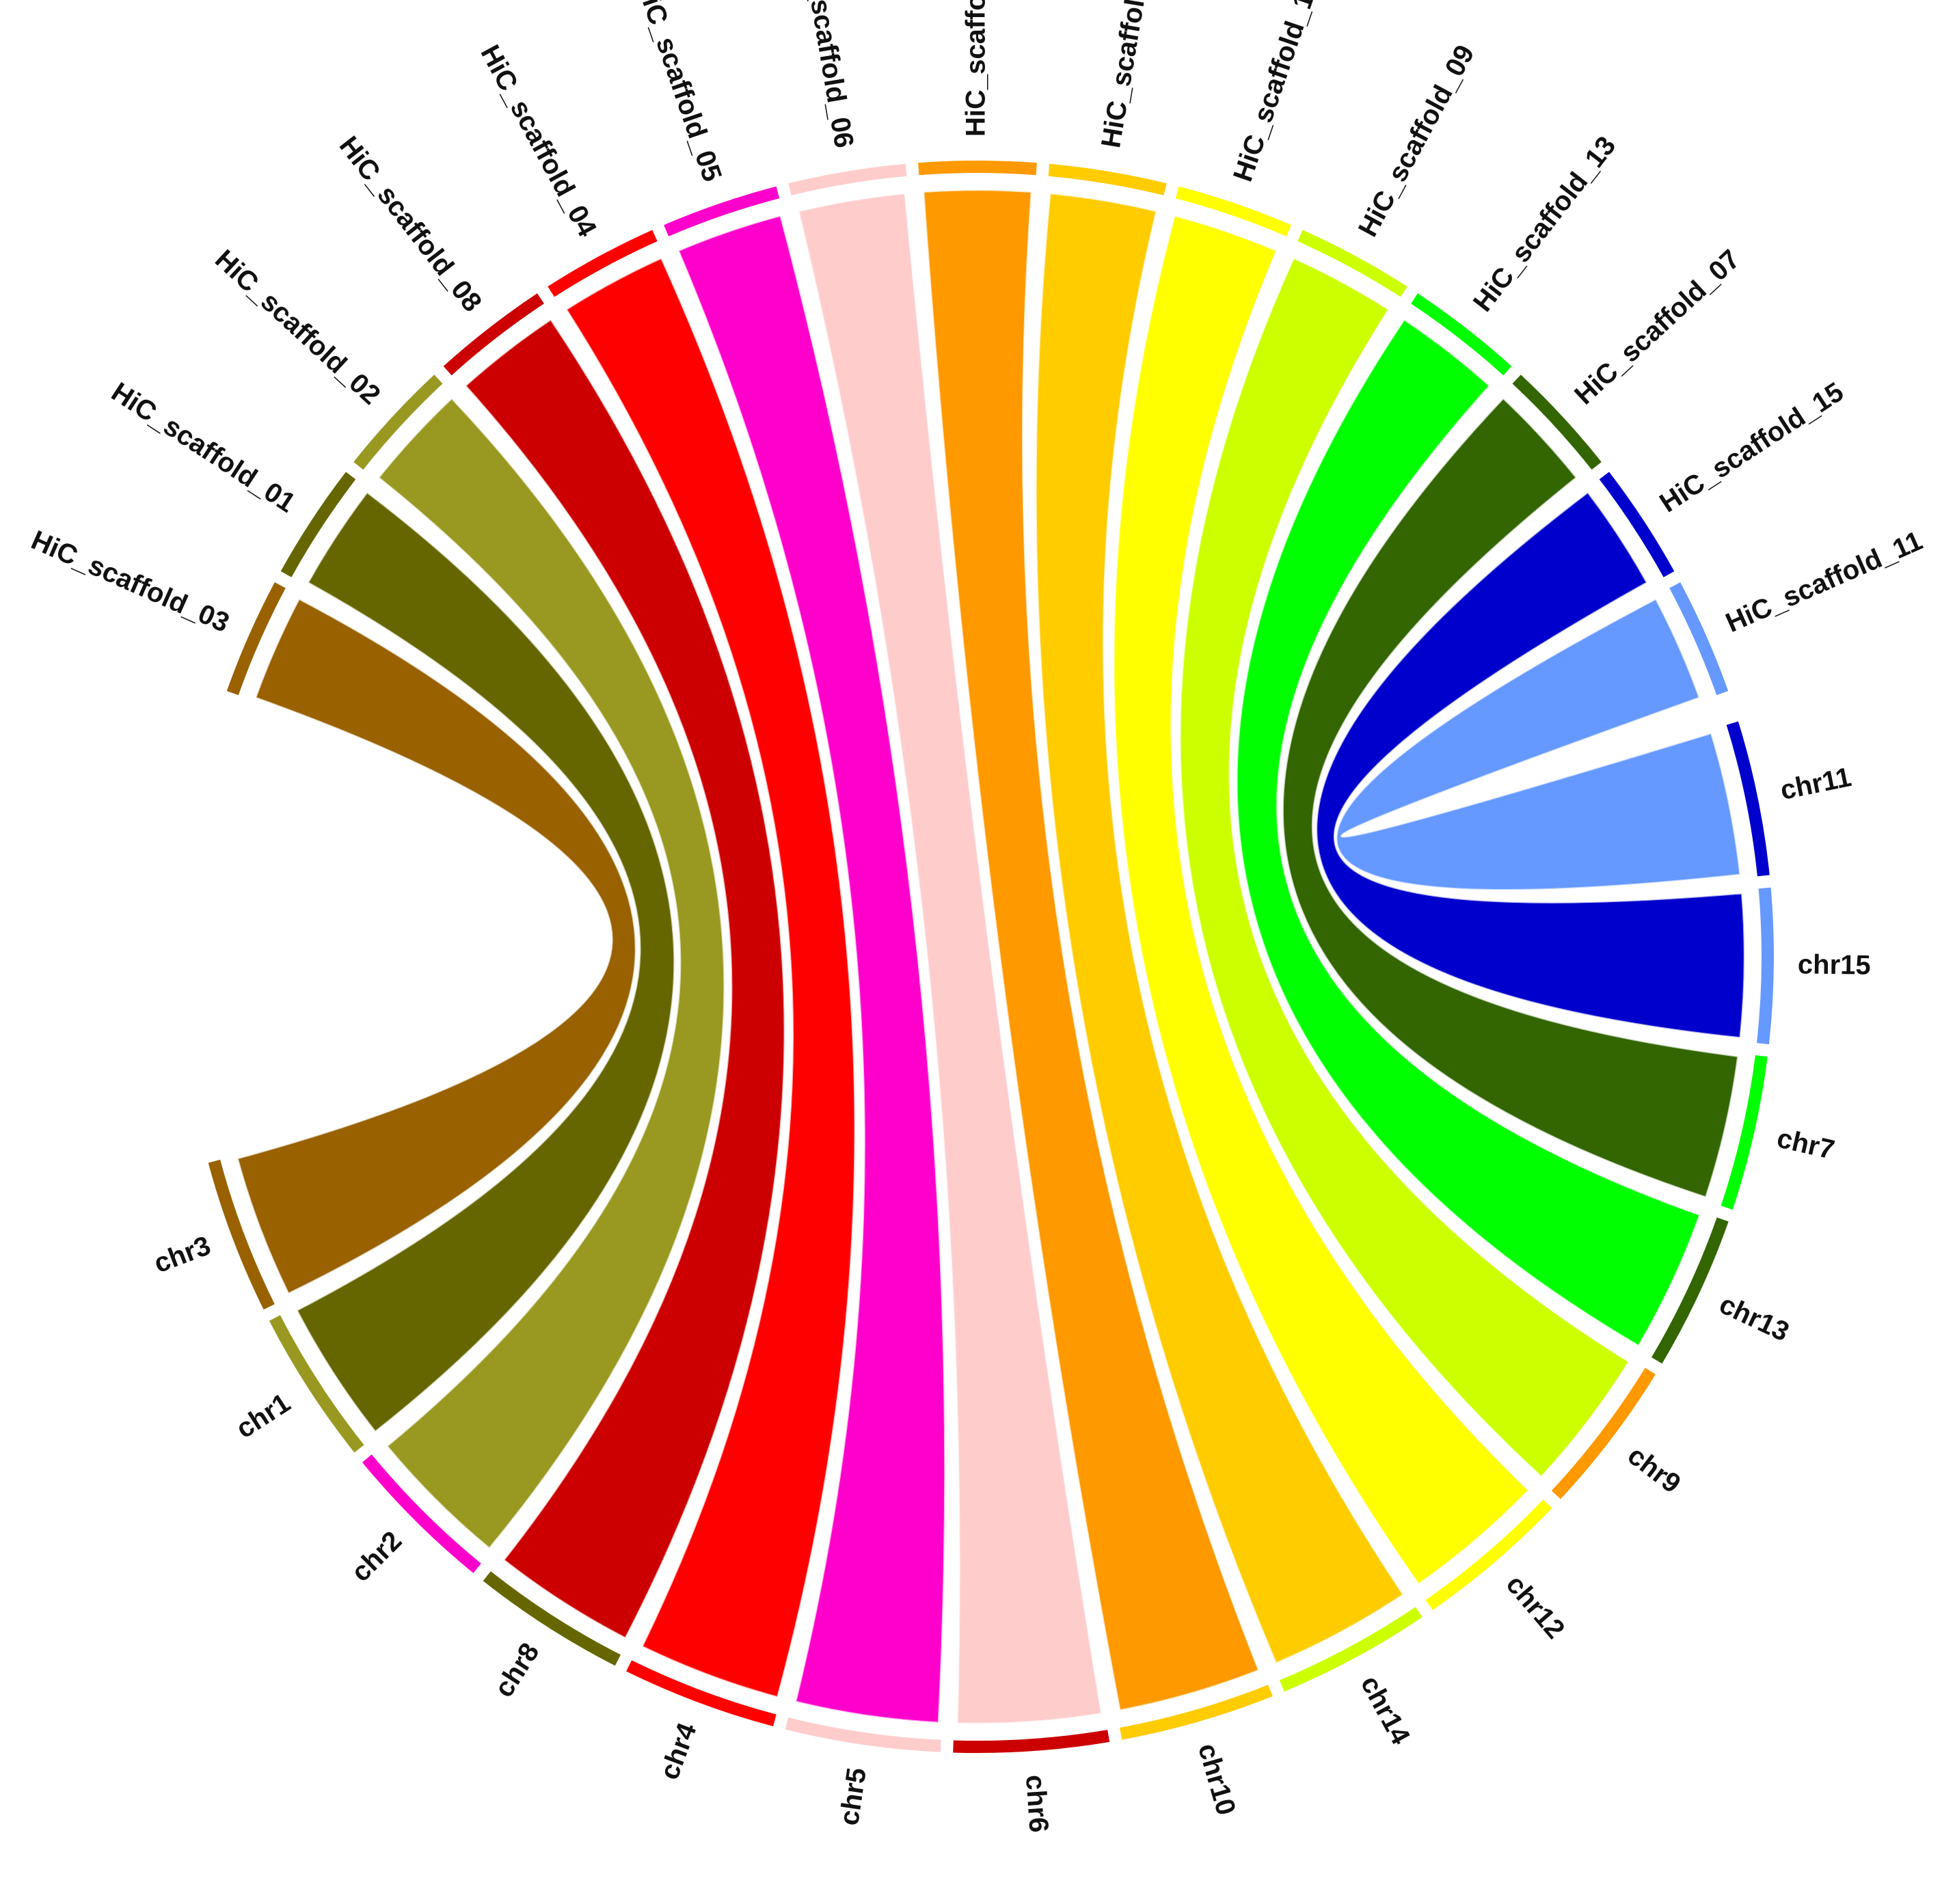 This screenshot has width=1955, height=1904. What do you see at coordinates (853, 1796) in the screenshot?
I see `label-chr5: chr5` at bounding box center [853, 1796].